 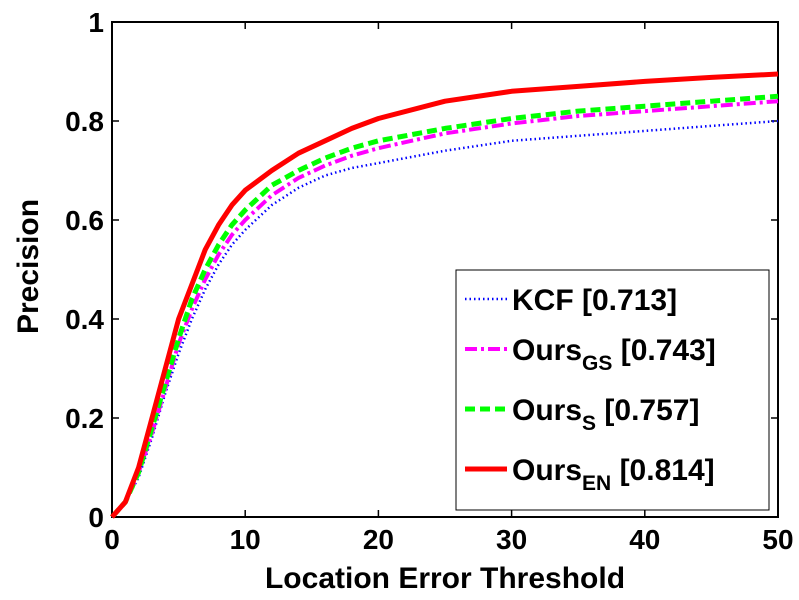 What do you see at coordinates (84, 121) in the screenshot?
I see `y-tick-label: 0.8` at bounding box center [84, 121].